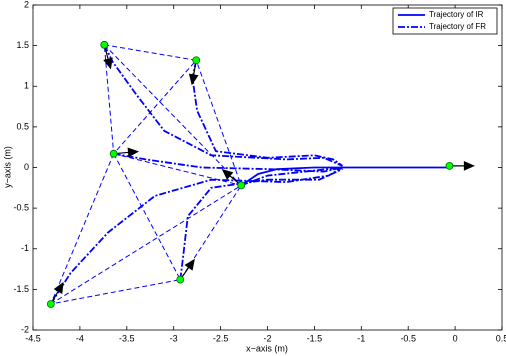 Image resolution: width=506 pixels, height=356 pixels. What do you see at coordinates (22, 126) in the screenshot?
I see `y-tick-label: 0.5` at bounding box center [22, 126].